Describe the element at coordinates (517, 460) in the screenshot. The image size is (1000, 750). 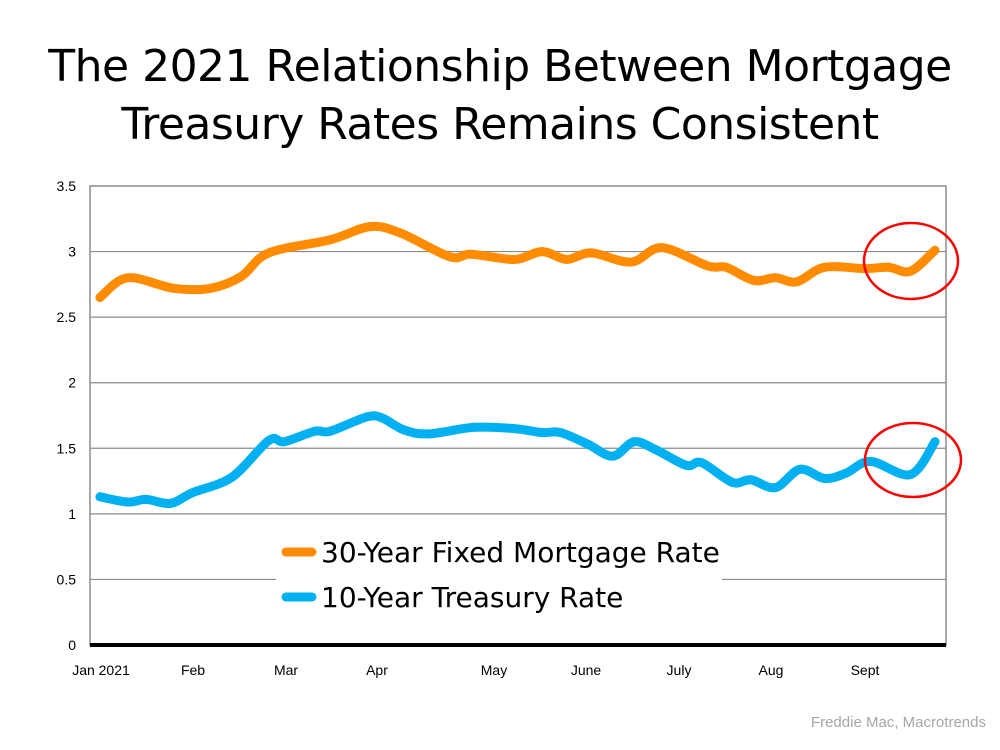
I see `series-treasury-rate` at that location.